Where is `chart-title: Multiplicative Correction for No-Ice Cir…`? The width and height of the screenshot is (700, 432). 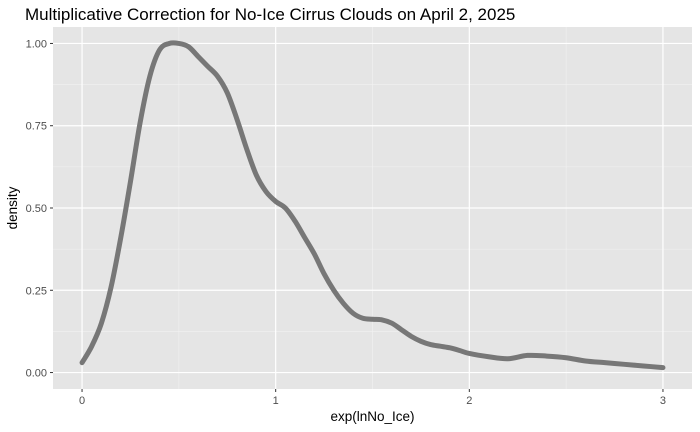
chart-title: Multiplicative Correction for No-Ice Cir… is located at coordinates (270, 14).